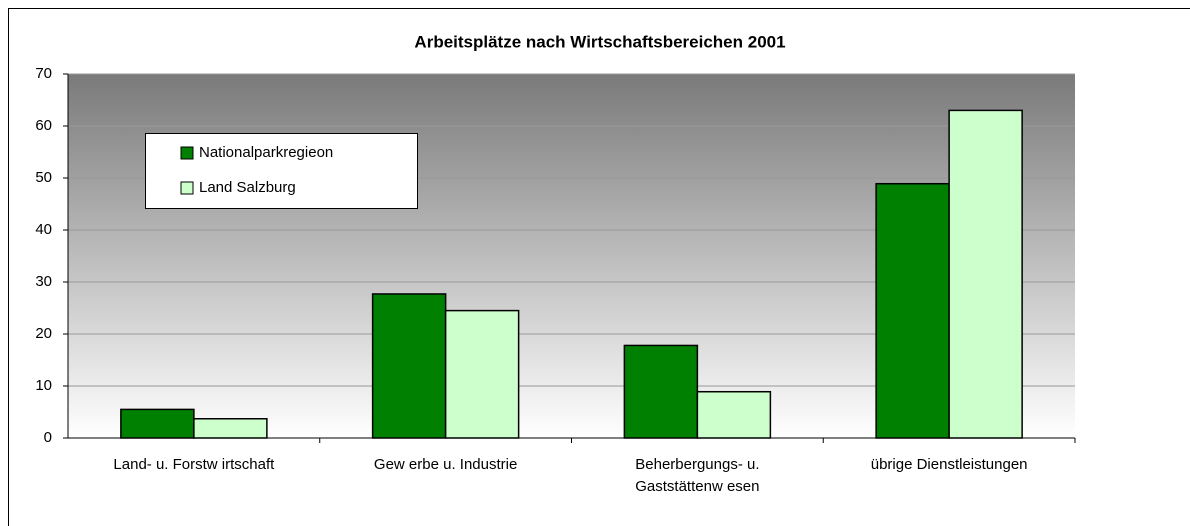  What do you see at coordinates (43, 177) in the screenshot?
I see `y-tick-label: 50` at bounding box center [43, 177].